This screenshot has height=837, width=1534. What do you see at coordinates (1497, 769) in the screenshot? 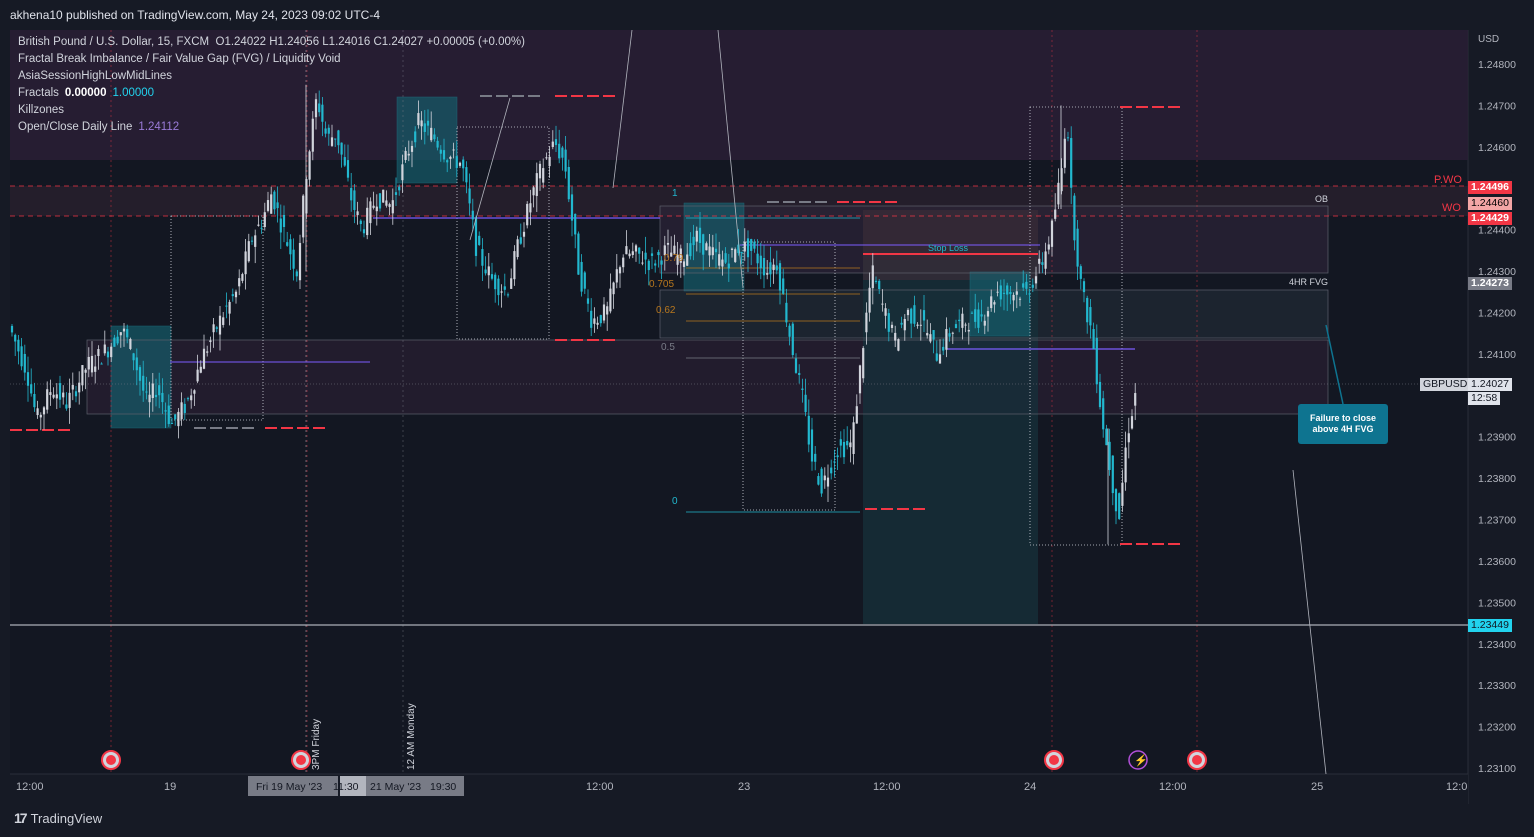
I see `y-tick-label: 1.23100` at bounding box center [1497, 769].